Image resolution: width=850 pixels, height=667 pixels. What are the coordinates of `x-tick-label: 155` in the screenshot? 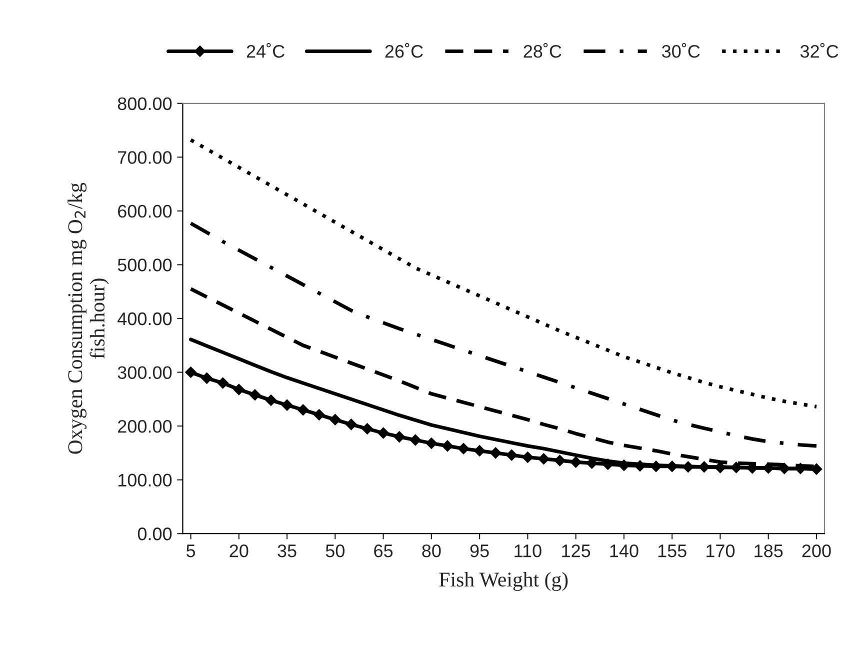 It's located at (672, 551).